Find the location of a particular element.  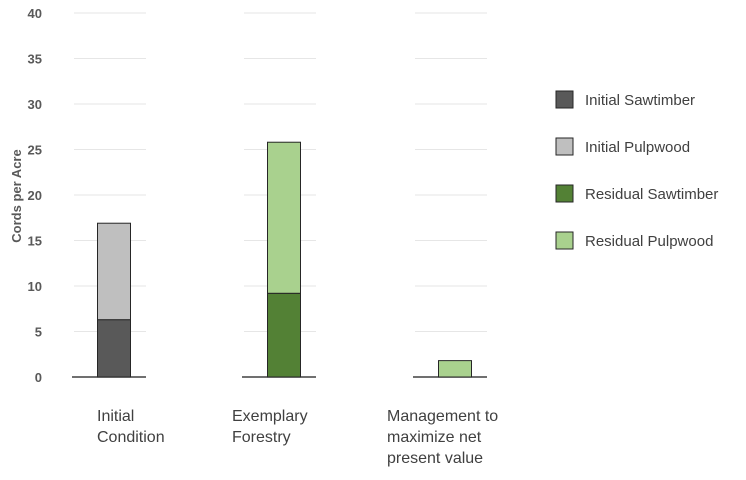

legend-label: Residual Sawtimber is located at coordinates (651, 194).